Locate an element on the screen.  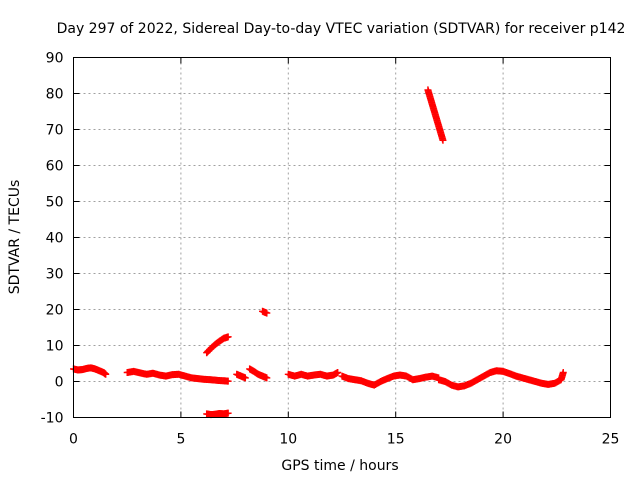
x-tick-label: 25 is located at coordinates (611, 440).